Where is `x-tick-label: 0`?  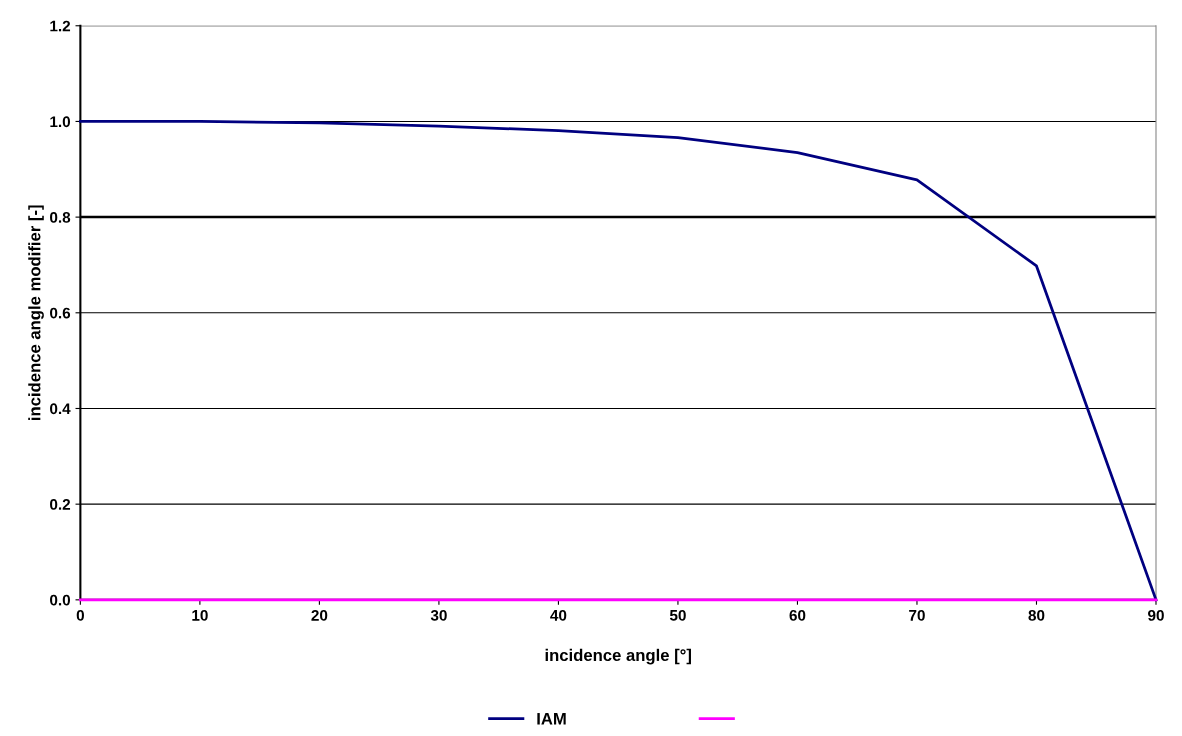
x-tick-label: 0 is located at coordinates (80, 615).